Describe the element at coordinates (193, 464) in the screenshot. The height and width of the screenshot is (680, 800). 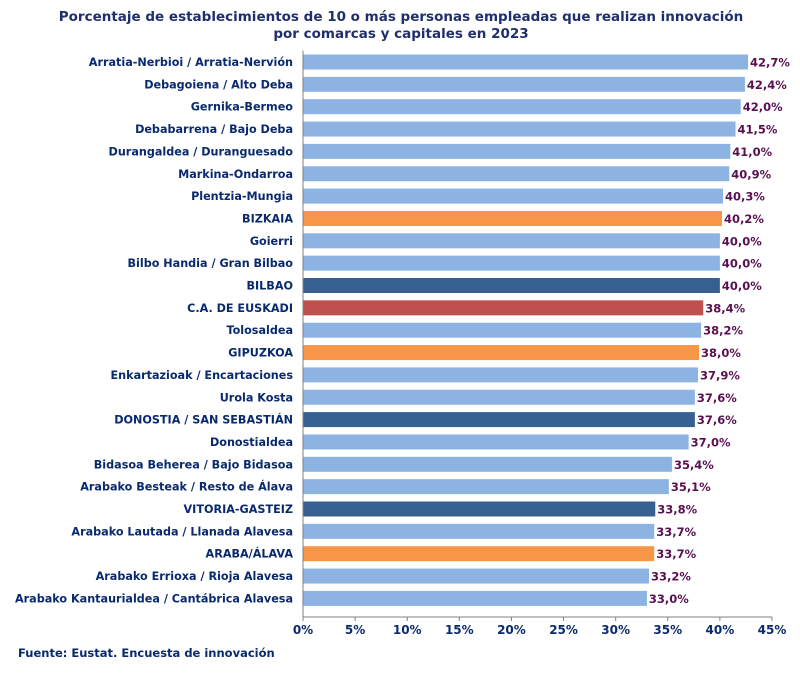
I see `category-label-18: Bidasoa Beherea / Bajo Bidasoa` at that location.